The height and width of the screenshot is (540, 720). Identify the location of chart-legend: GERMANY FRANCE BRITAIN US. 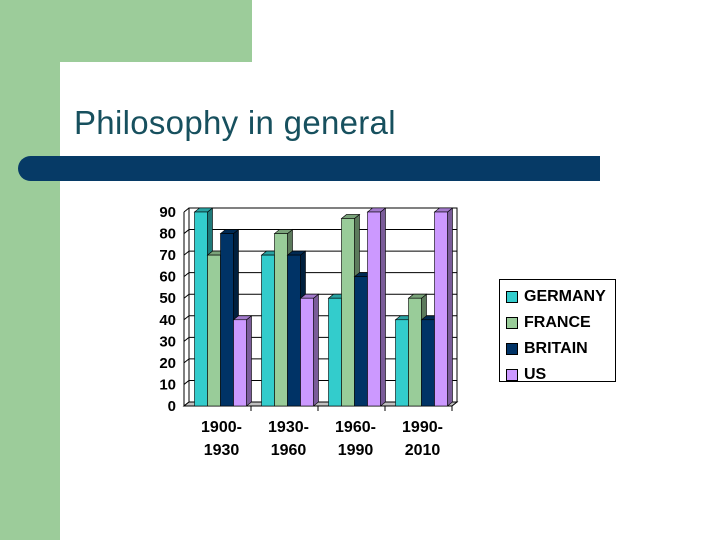
(557, 331).